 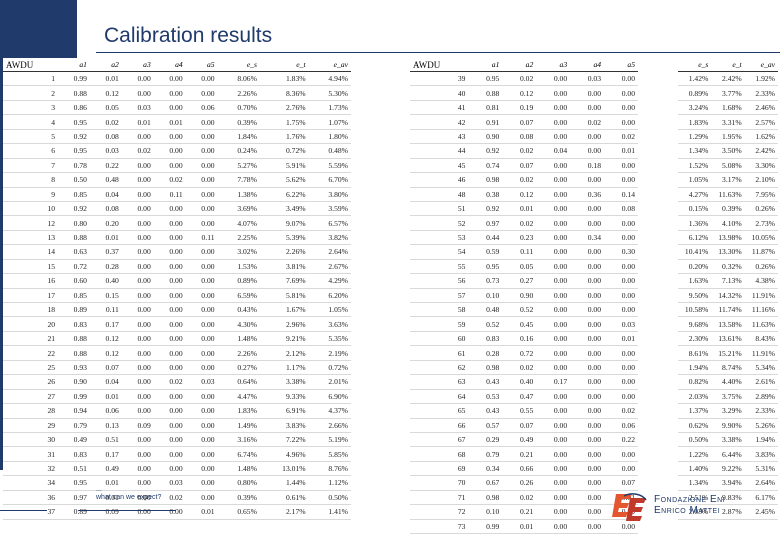 I want to click on table-cell: 0.64%, so click(x=238, y=382).